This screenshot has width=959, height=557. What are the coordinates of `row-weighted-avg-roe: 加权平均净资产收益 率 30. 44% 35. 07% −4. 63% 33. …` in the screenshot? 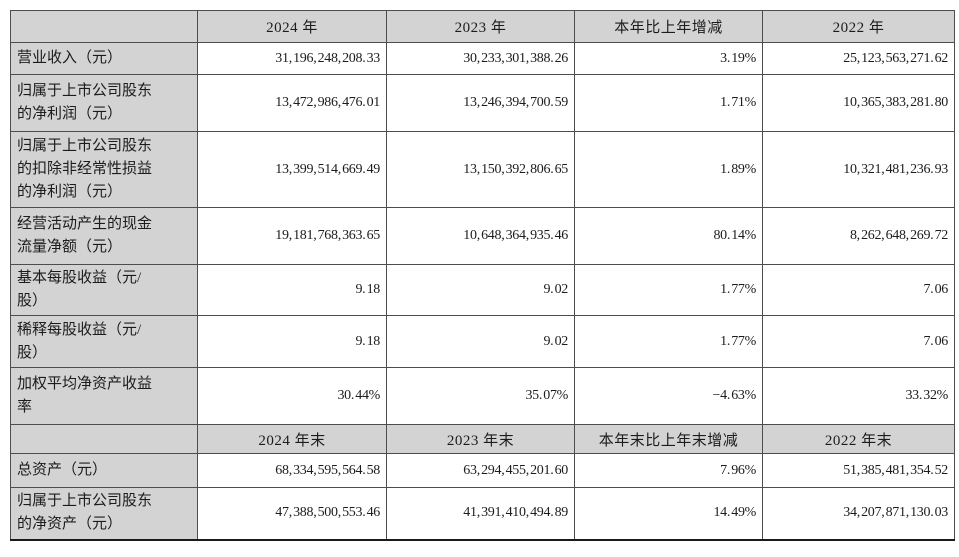 It's located at (482, 396).